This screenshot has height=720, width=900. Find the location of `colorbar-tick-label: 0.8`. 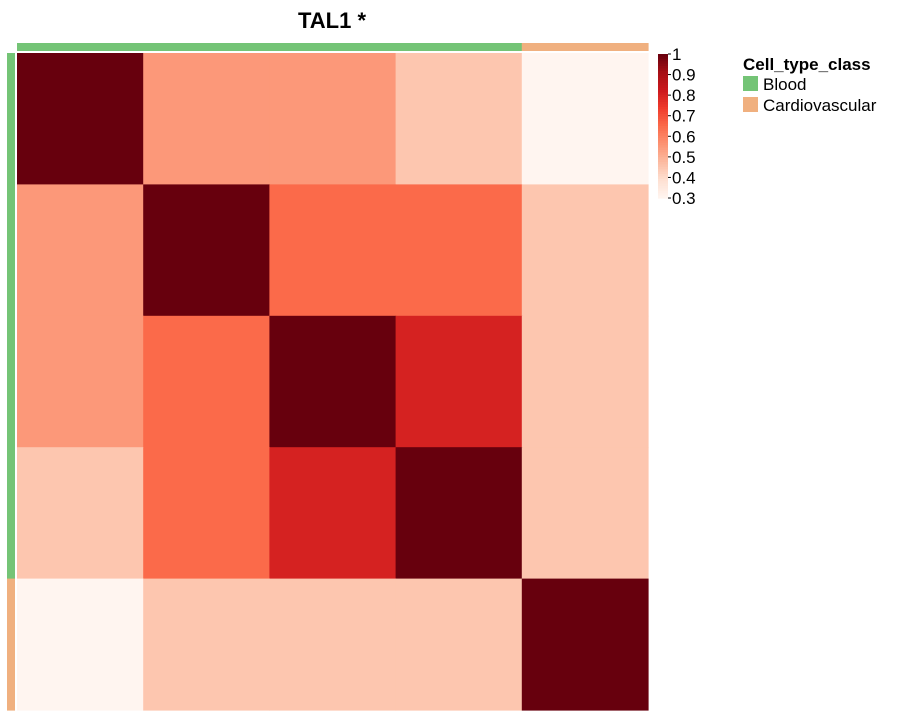

colorbar-tick-label: 0.8 is located at coordinates (684, 95).